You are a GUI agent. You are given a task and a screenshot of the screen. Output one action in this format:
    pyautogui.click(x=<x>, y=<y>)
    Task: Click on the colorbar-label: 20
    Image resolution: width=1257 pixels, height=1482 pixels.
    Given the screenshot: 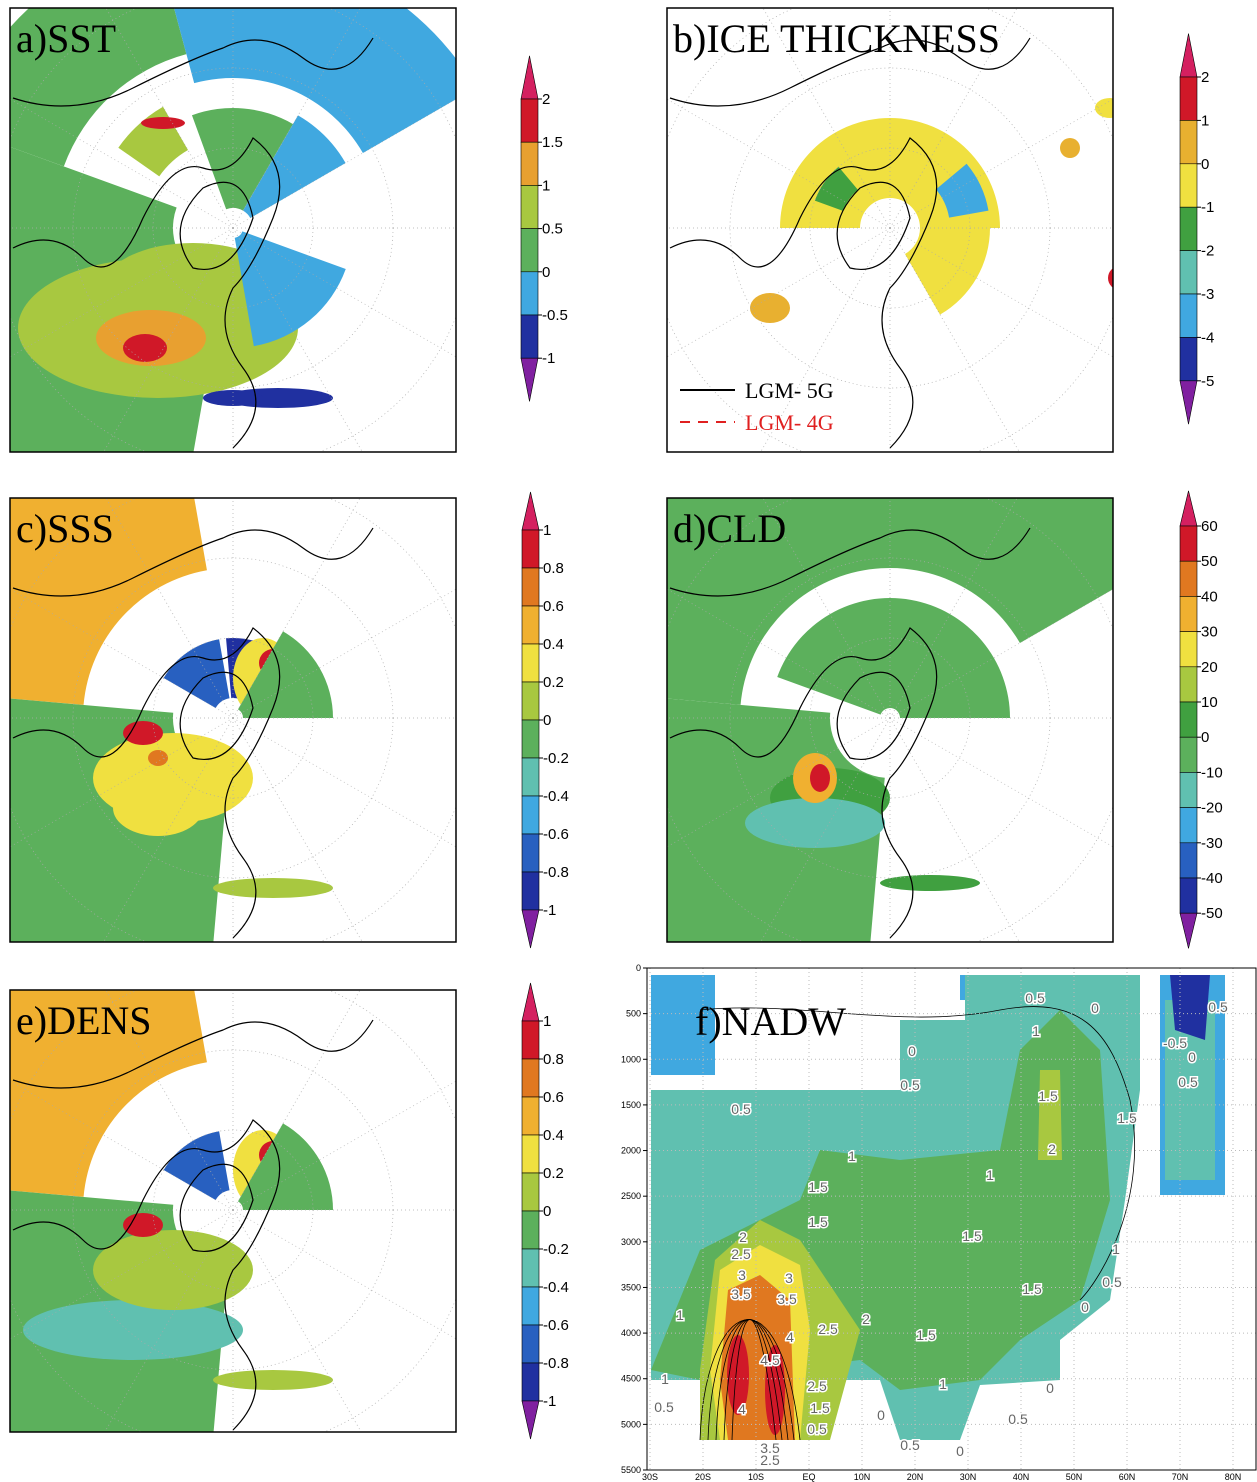 What is the action you would take?
    pyautogui.click(x=1209, y=667)
    